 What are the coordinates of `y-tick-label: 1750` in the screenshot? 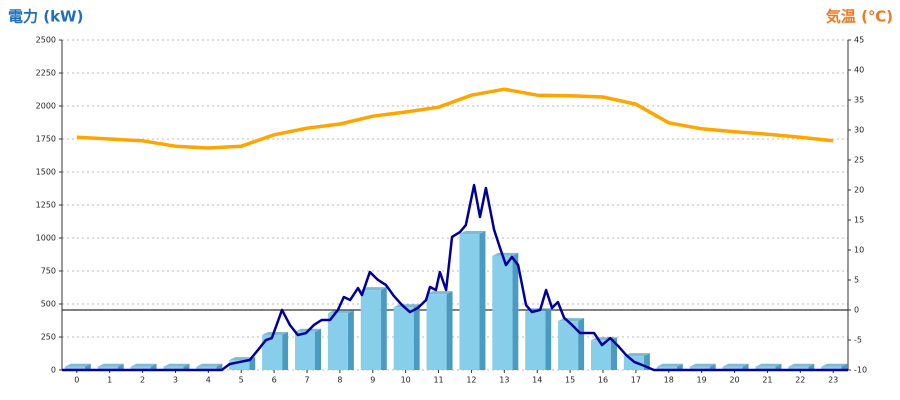 It's located at (46, 139).